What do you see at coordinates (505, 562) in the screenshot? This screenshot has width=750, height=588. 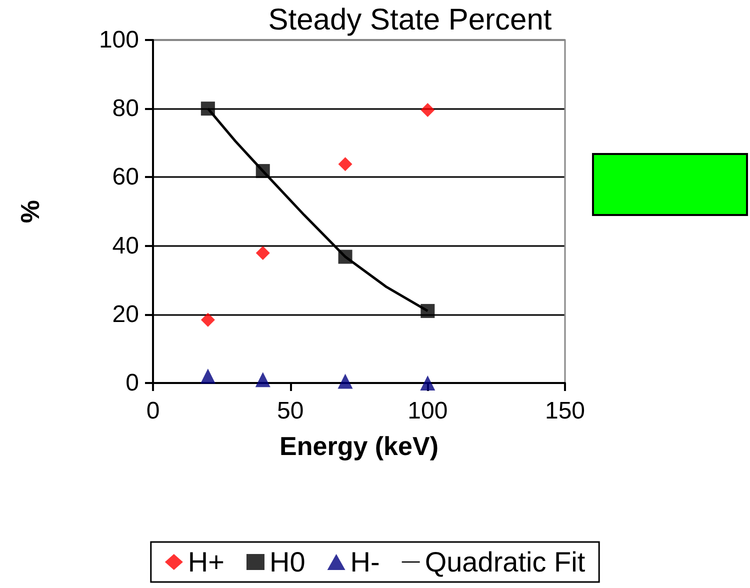 I see `legend-label: Quadratic Fit` at bounding box center [505, 562].